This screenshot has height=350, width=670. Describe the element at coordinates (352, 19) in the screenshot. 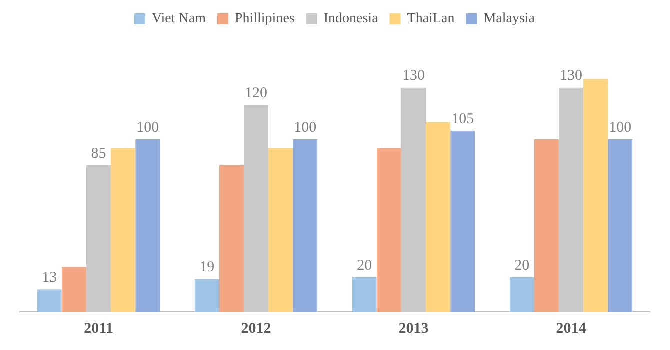

I see `legend-label: Indonesia` at that location.